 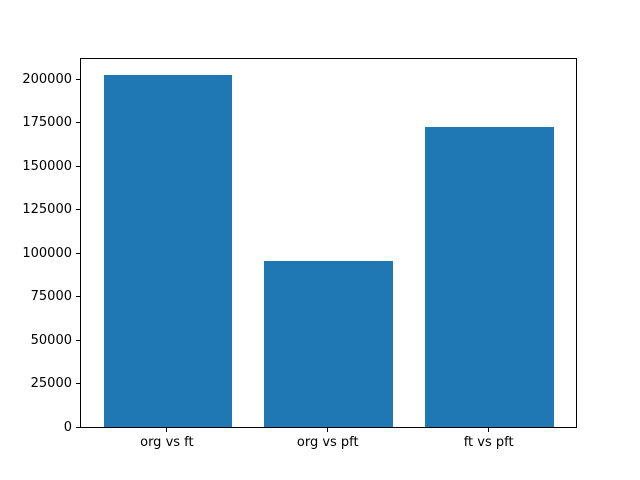 What do you see at coordinates (47, 253) in the screenshot?
I see `y-tick-label: 100000` at bounding box center [47, 253].